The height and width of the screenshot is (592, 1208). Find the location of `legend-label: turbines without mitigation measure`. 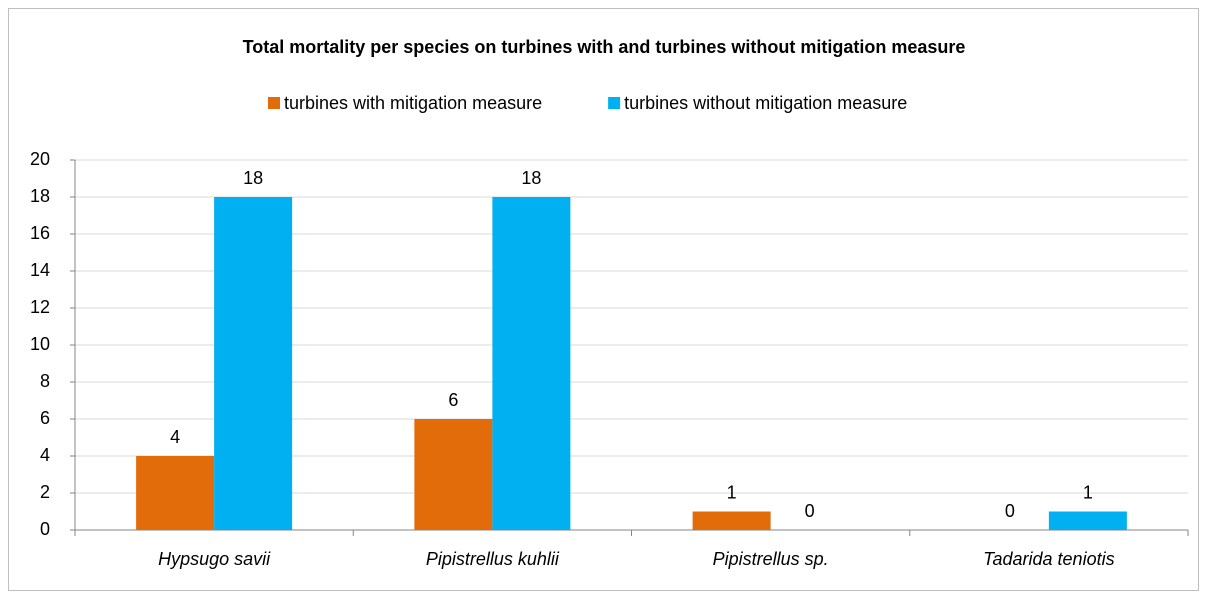

legend-label: turbines without mitigation measure is located at coordinates (765, 103).